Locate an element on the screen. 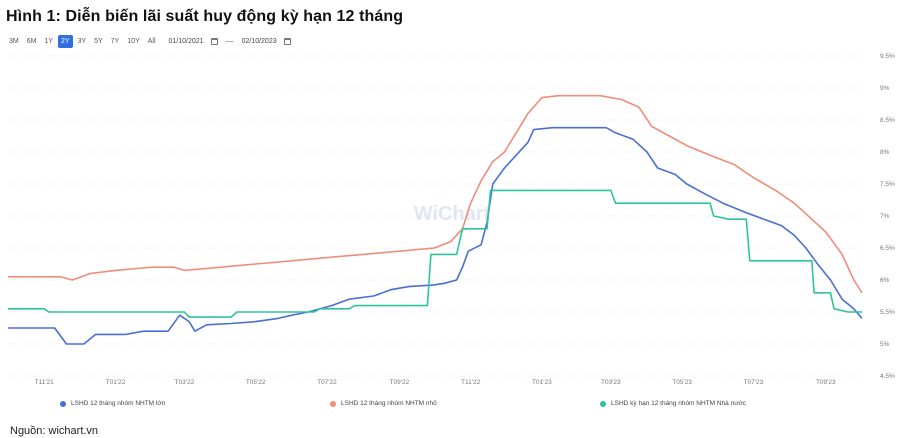  legend-item-small-banks: LSHD 12 tháng nhóm NHTM nhỏ is located at coordinates (383, 403).